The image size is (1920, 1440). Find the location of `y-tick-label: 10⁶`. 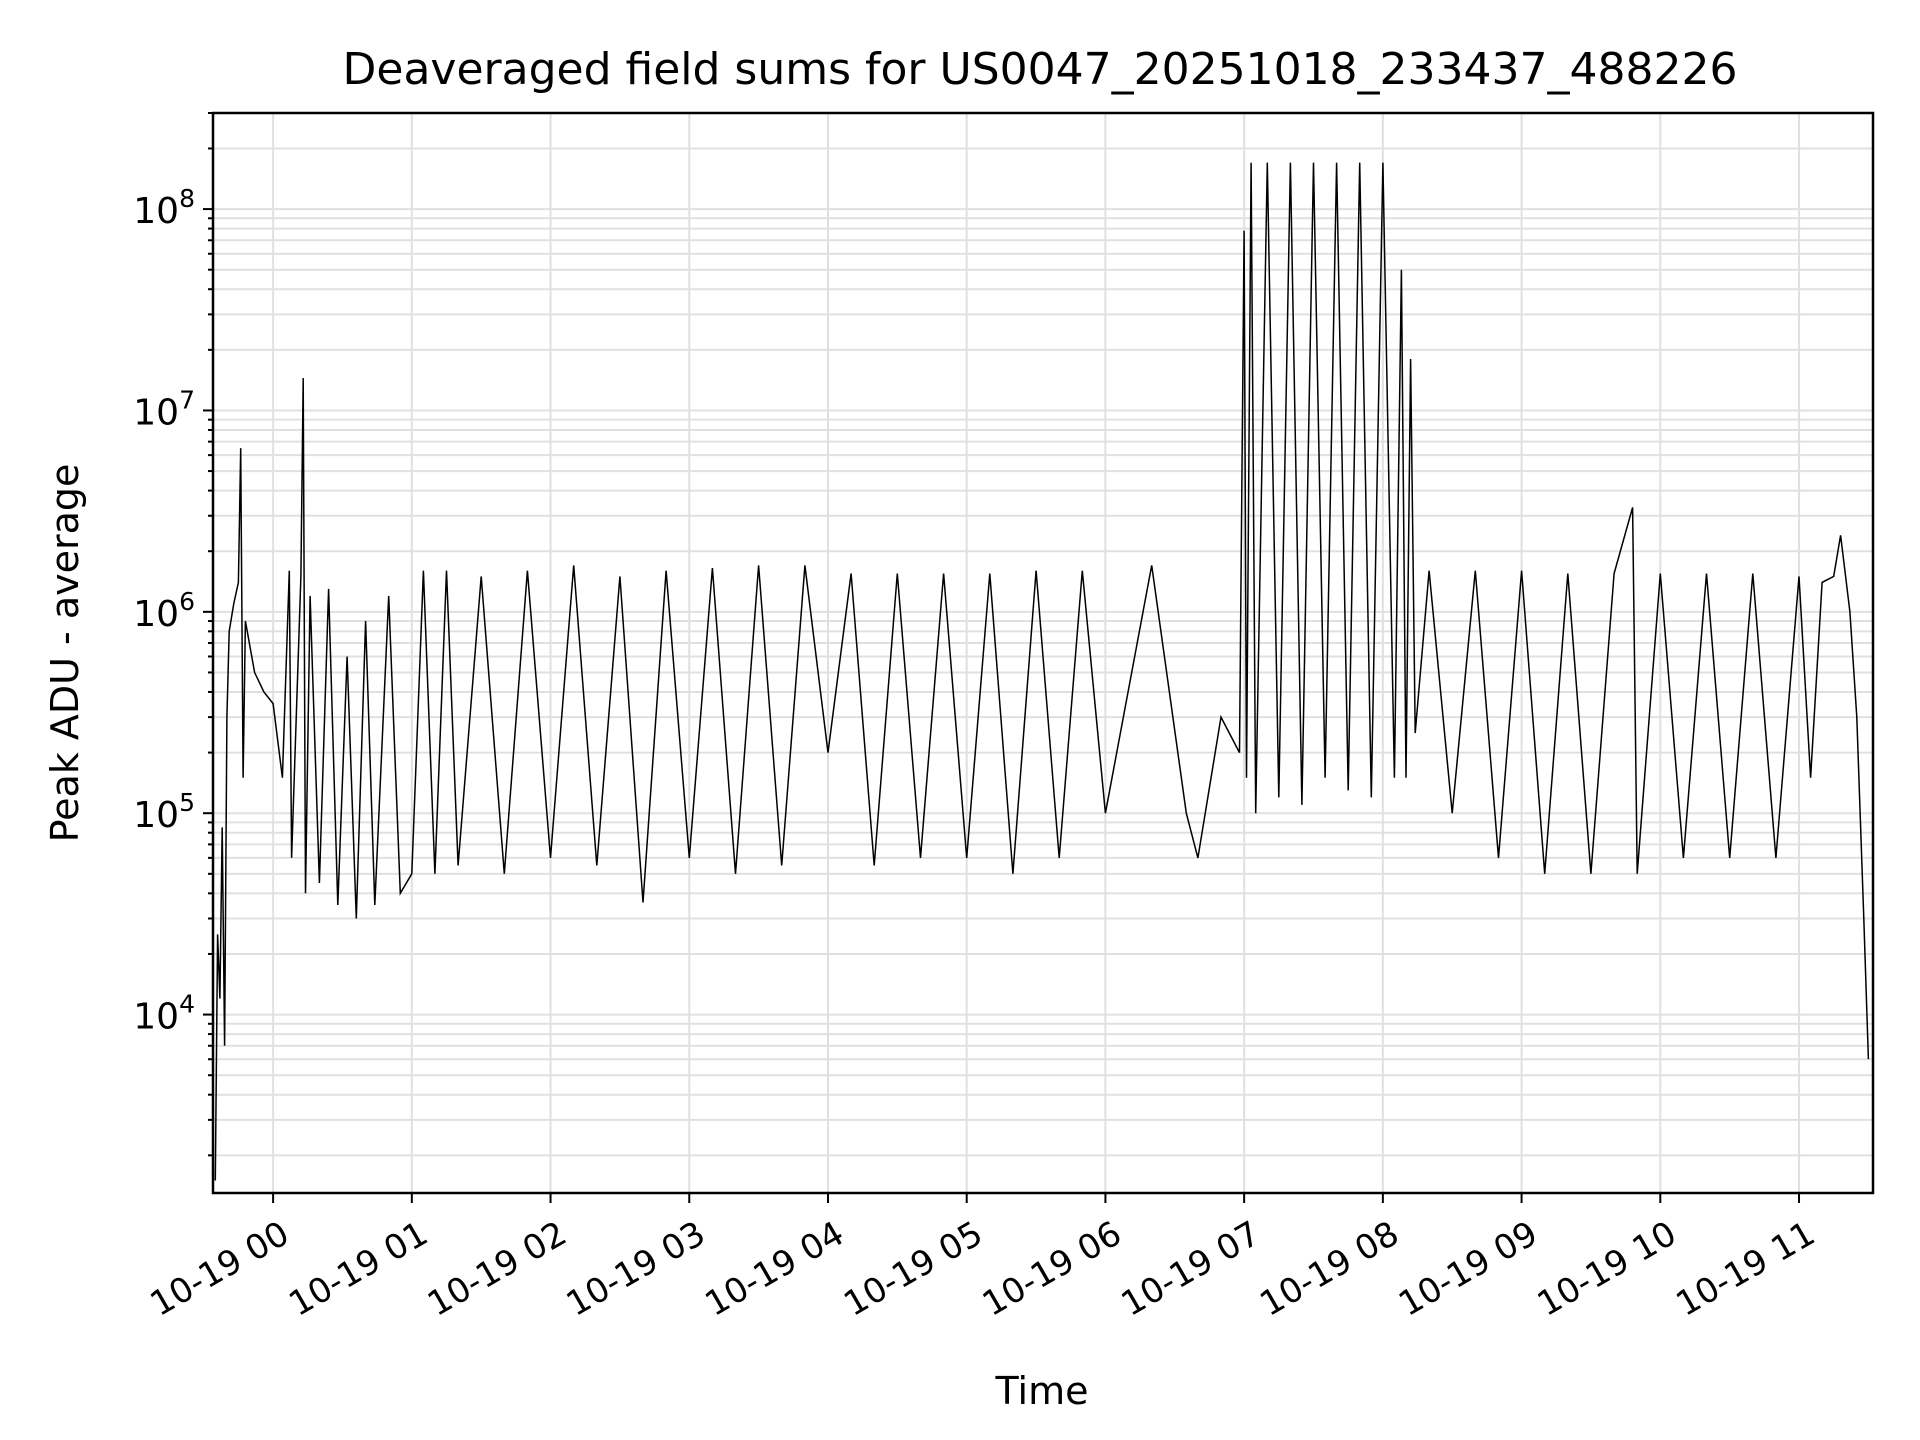

y-tick-label: 10⁶ is located at coordinates (164, 611).